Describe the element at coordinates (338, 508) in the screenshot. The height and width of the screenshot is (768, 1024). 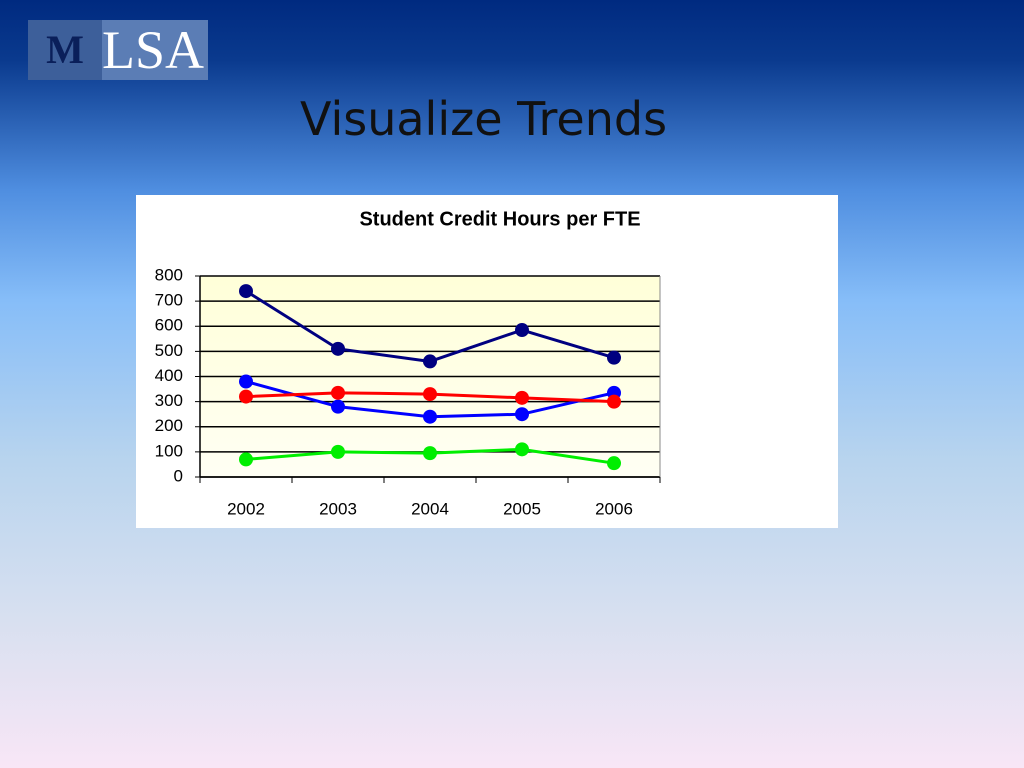
I see `x-tick-label: 2003` at that location.